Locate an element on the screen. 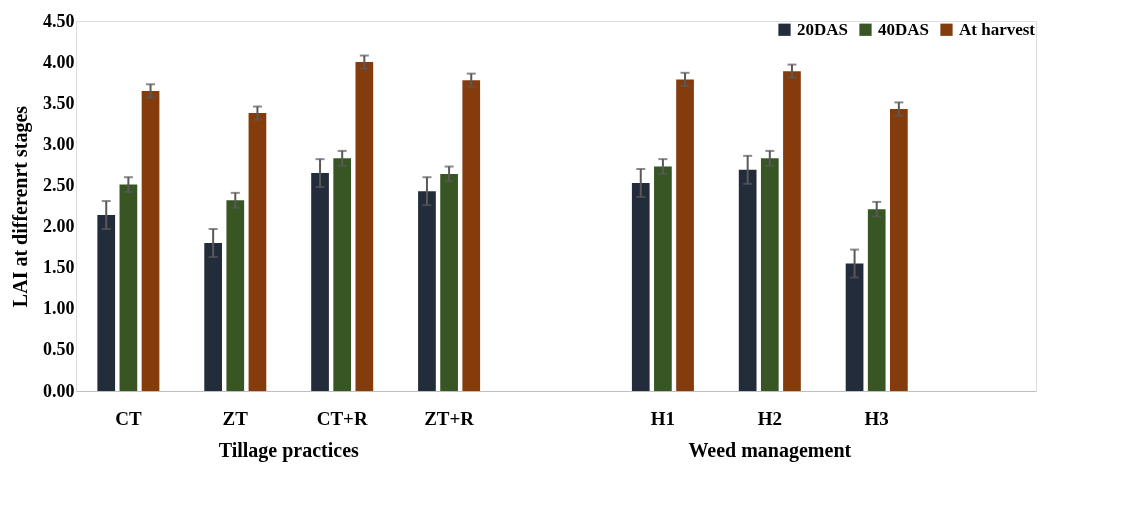 This screenshot has width=1129, height=519. x-tick-label: ZT is located at coordinates (235, 418).